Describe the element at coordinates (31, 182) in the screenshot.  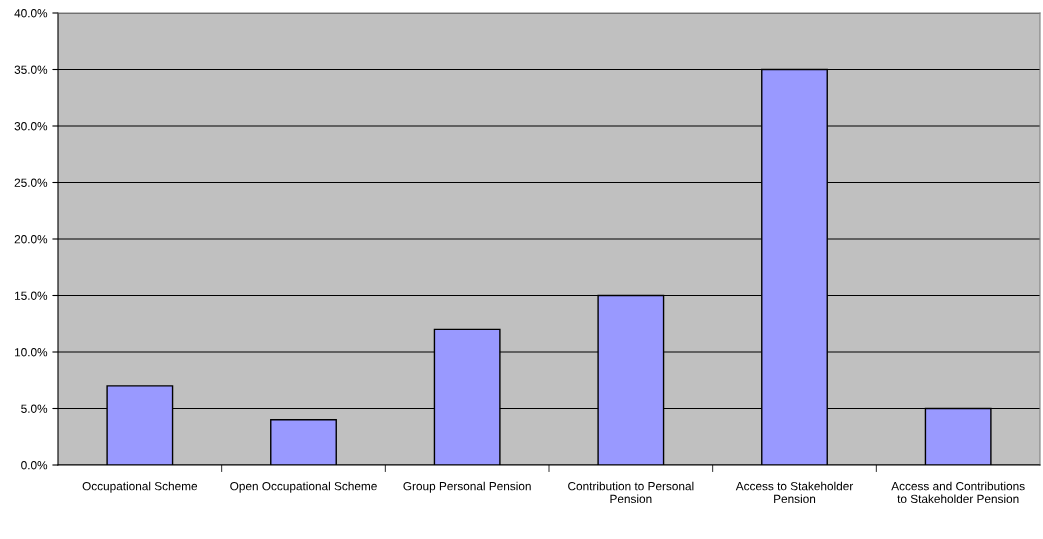
I see `y-tick-label: 25.0%` at that location.